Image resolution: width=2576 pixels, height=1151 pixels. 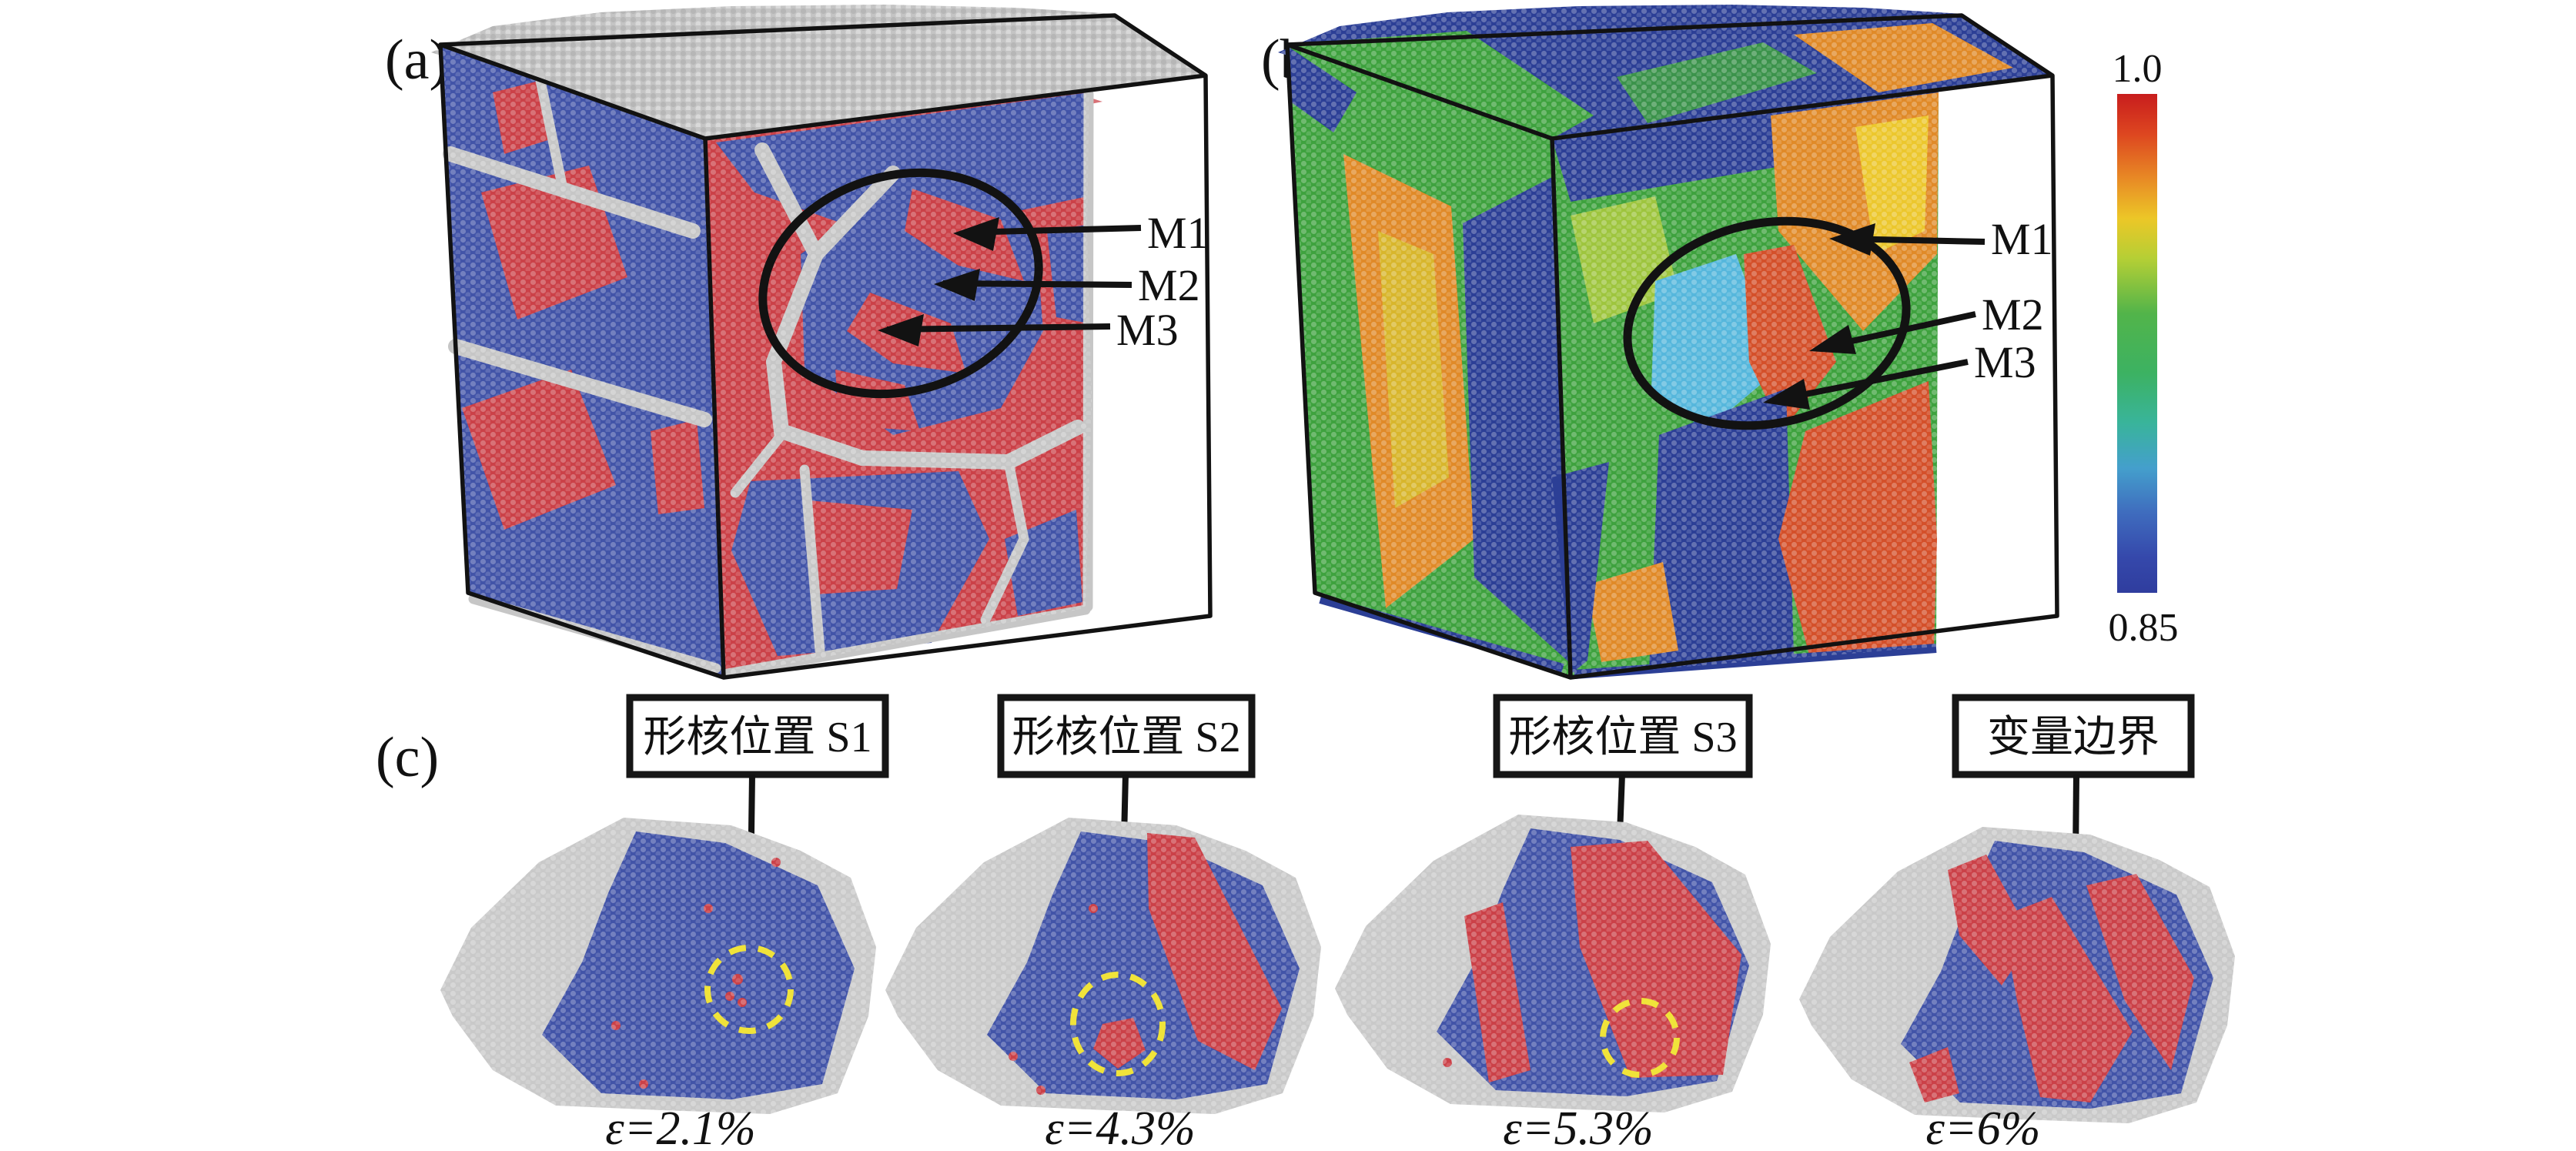 What do you see at coordinates (417, 60) in the screenshot?
I see `panel-a-label: (a)` at bounding box center [417, 60].